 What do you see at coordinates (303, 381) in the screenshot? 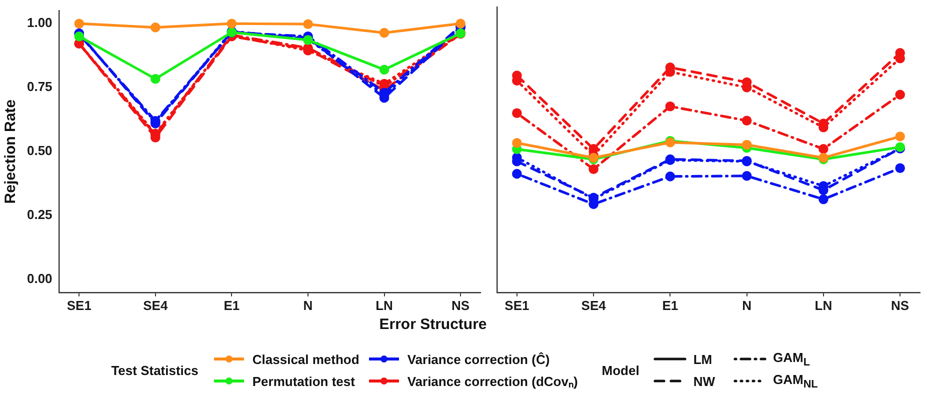
I see `legend-label: Permutation test` at bounding box center [303, 381].